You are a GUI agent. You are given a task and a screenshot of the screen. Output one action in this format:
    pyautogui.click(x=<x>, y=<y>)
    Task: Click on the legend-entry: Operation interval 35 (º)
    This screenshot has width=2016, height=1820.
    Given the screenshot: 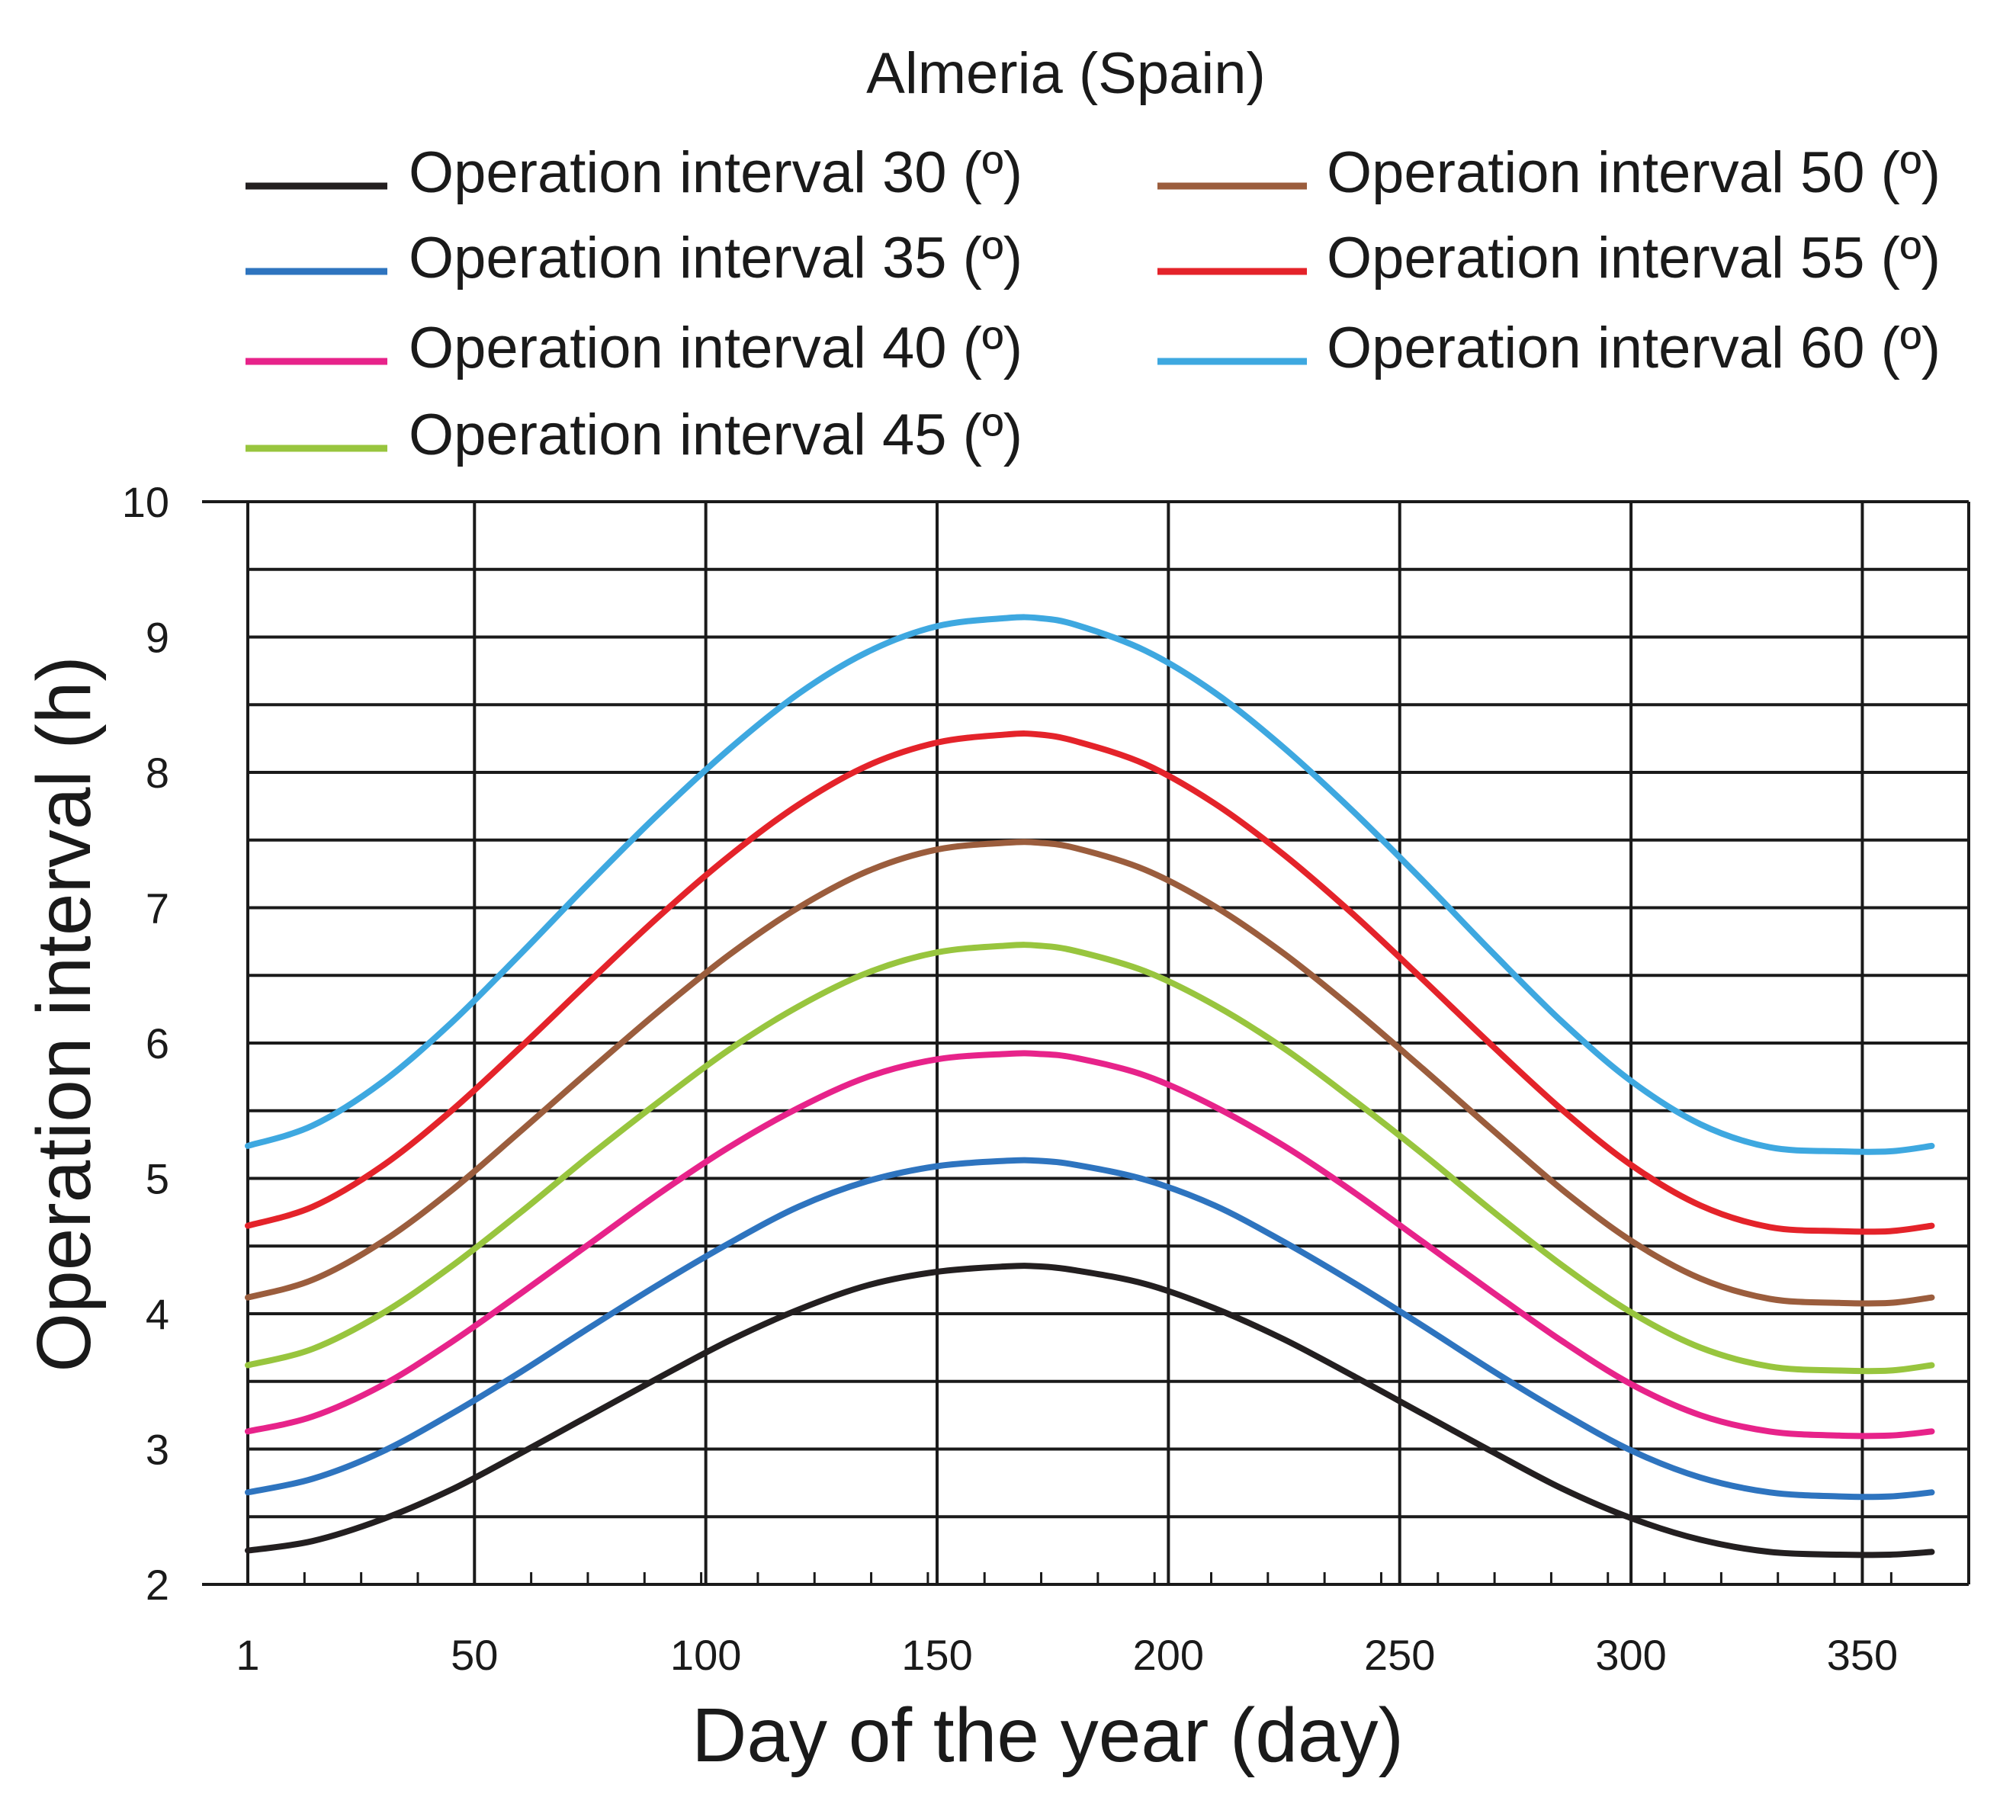 What is the action you would take?
    pyautogui.click(x=634, y=258)
    